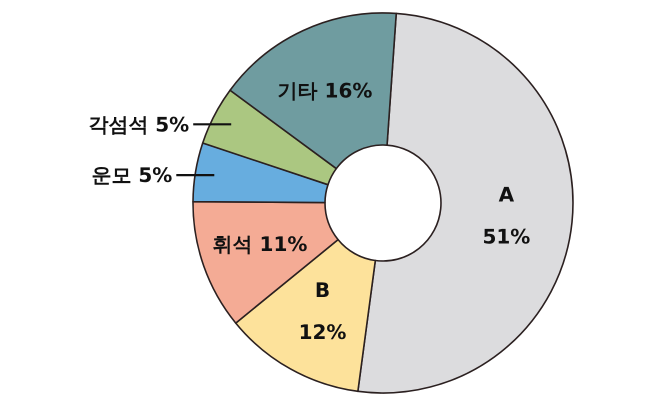 The height and width of the screenshot is (412, 648). What do you see at coordinates (325, 90) in the screenshot?
I see `slice-label: 기타 16%` at bounding box center [325, 90].